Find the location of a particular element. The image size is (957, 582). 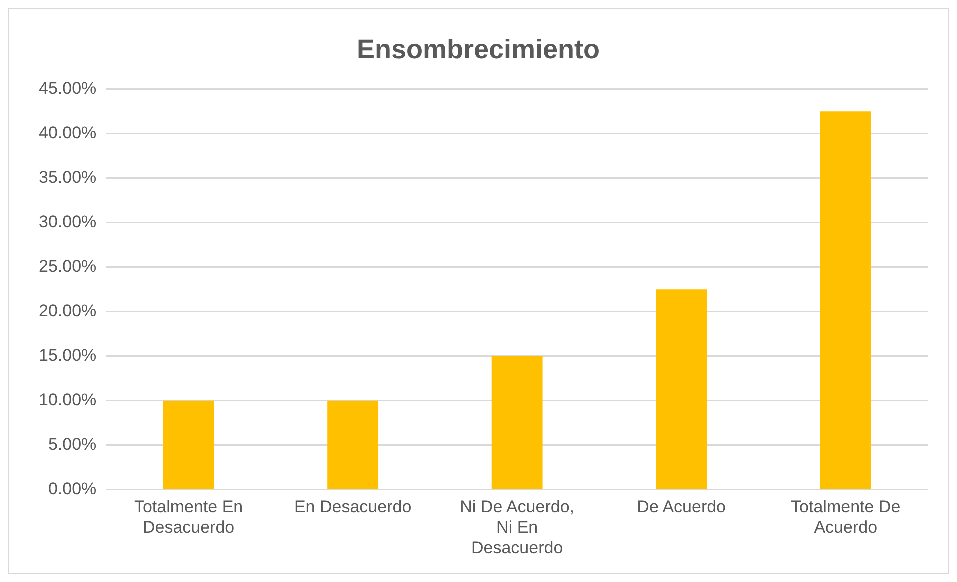

y-tick-label: 35.00% is located at coordinates (67, 178).